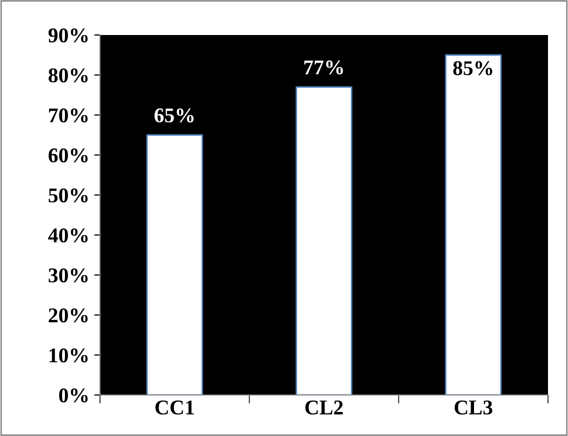 The height and width of the screenshot is (436, 568). What do you see at coordinates (324, 407) in the screenshot?
I see `x-tick-label: CL2` at bounding box center [324, 407].